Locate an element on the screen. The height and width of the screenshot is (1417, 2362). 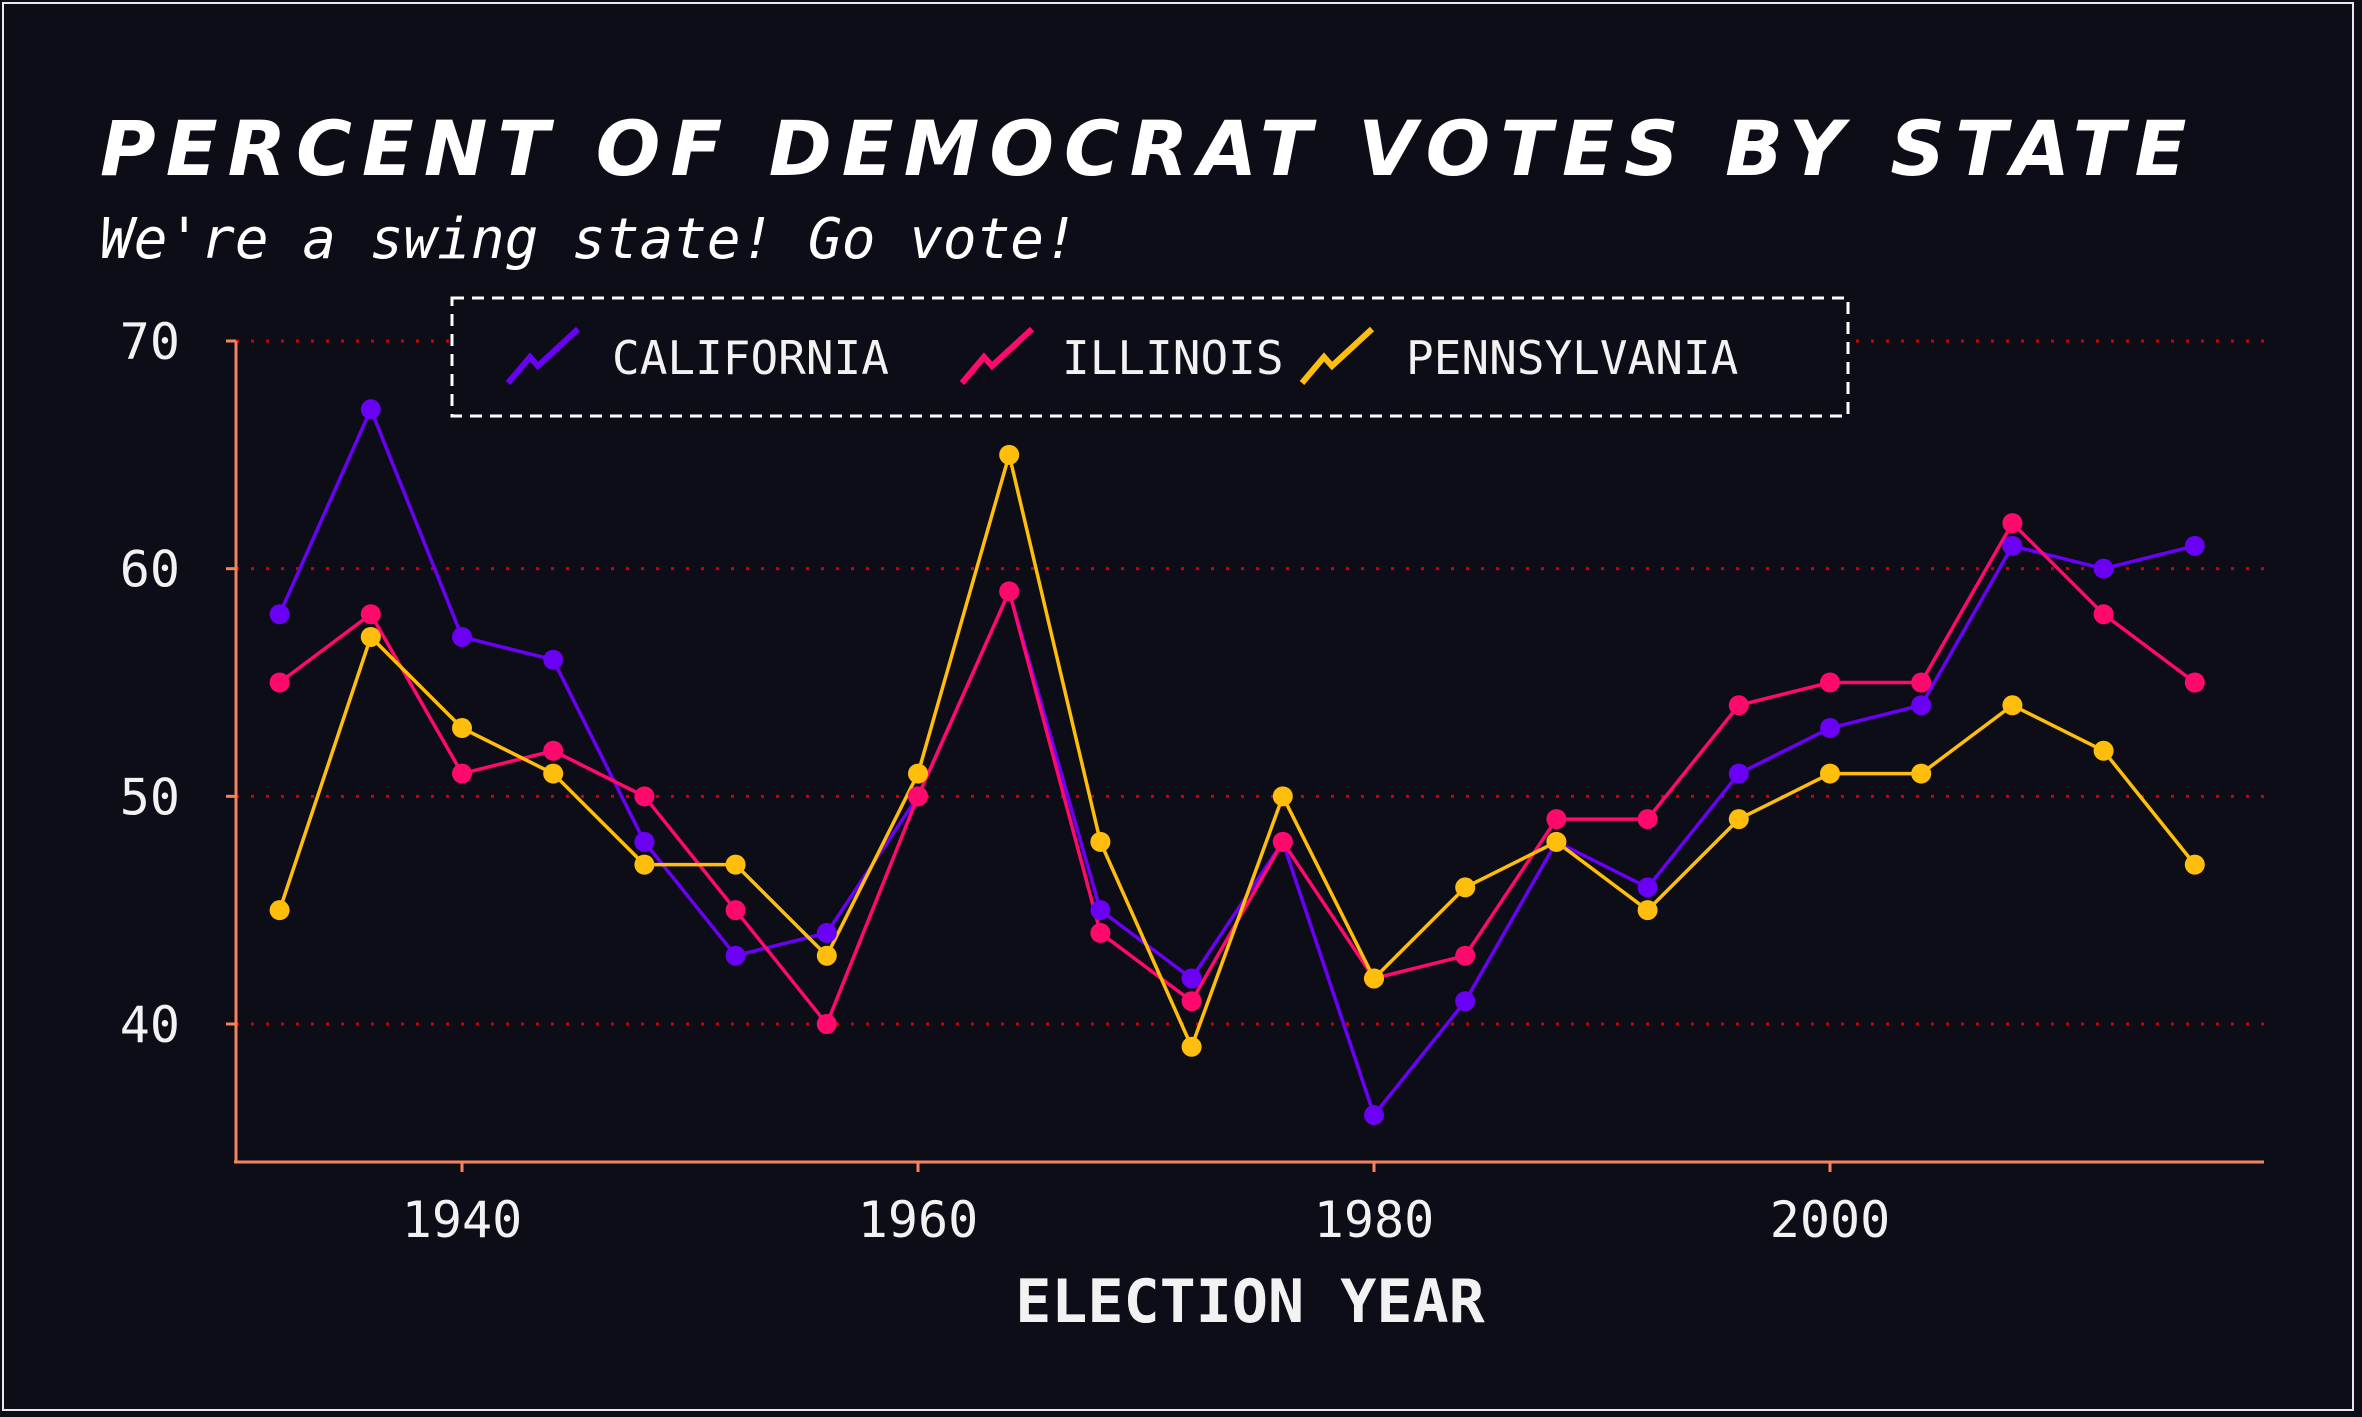
x-tick-label: 2000 is located at coordinates (1830, 1220).